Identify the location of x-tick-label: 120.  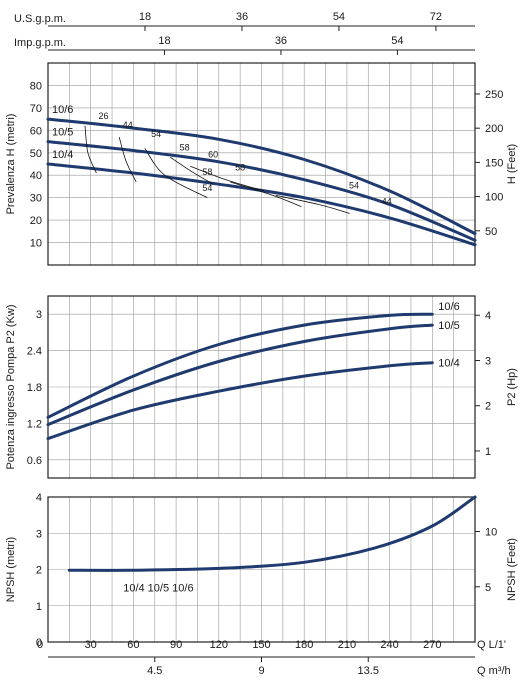
(219, 645).